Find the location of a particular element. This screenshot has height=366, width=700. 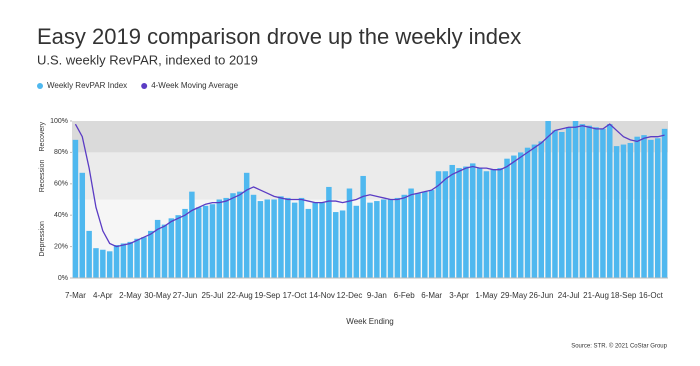

chart-subtitle: U.S. weekly RevPAR, indexed to 2019 is located at coordinates (147, 59).